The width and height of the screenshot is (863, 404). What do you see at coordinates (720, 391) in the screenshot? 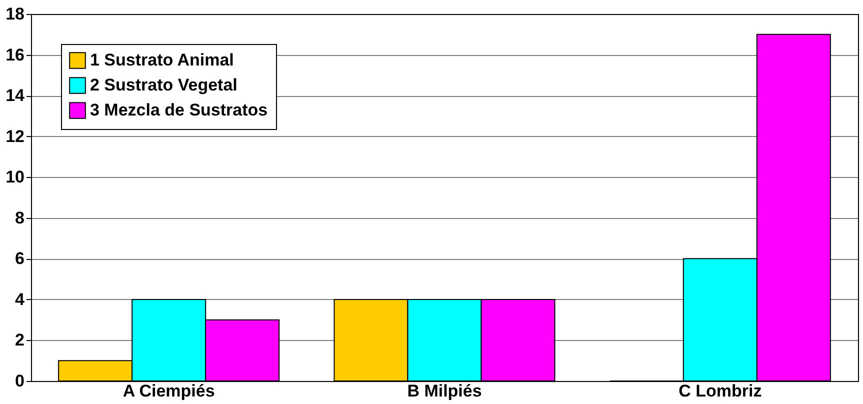
I see `x-tick-label: C Lombriz` at bounding box center [720, 391].